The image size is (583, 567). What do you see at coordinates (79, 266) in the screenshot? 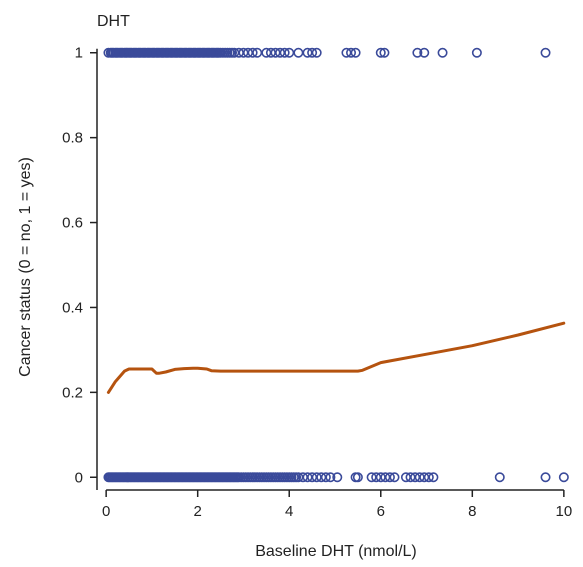
I see `y-ticks: 0 0.2 0.4 0.6 0.8 1` at bounding box center [79, 266].